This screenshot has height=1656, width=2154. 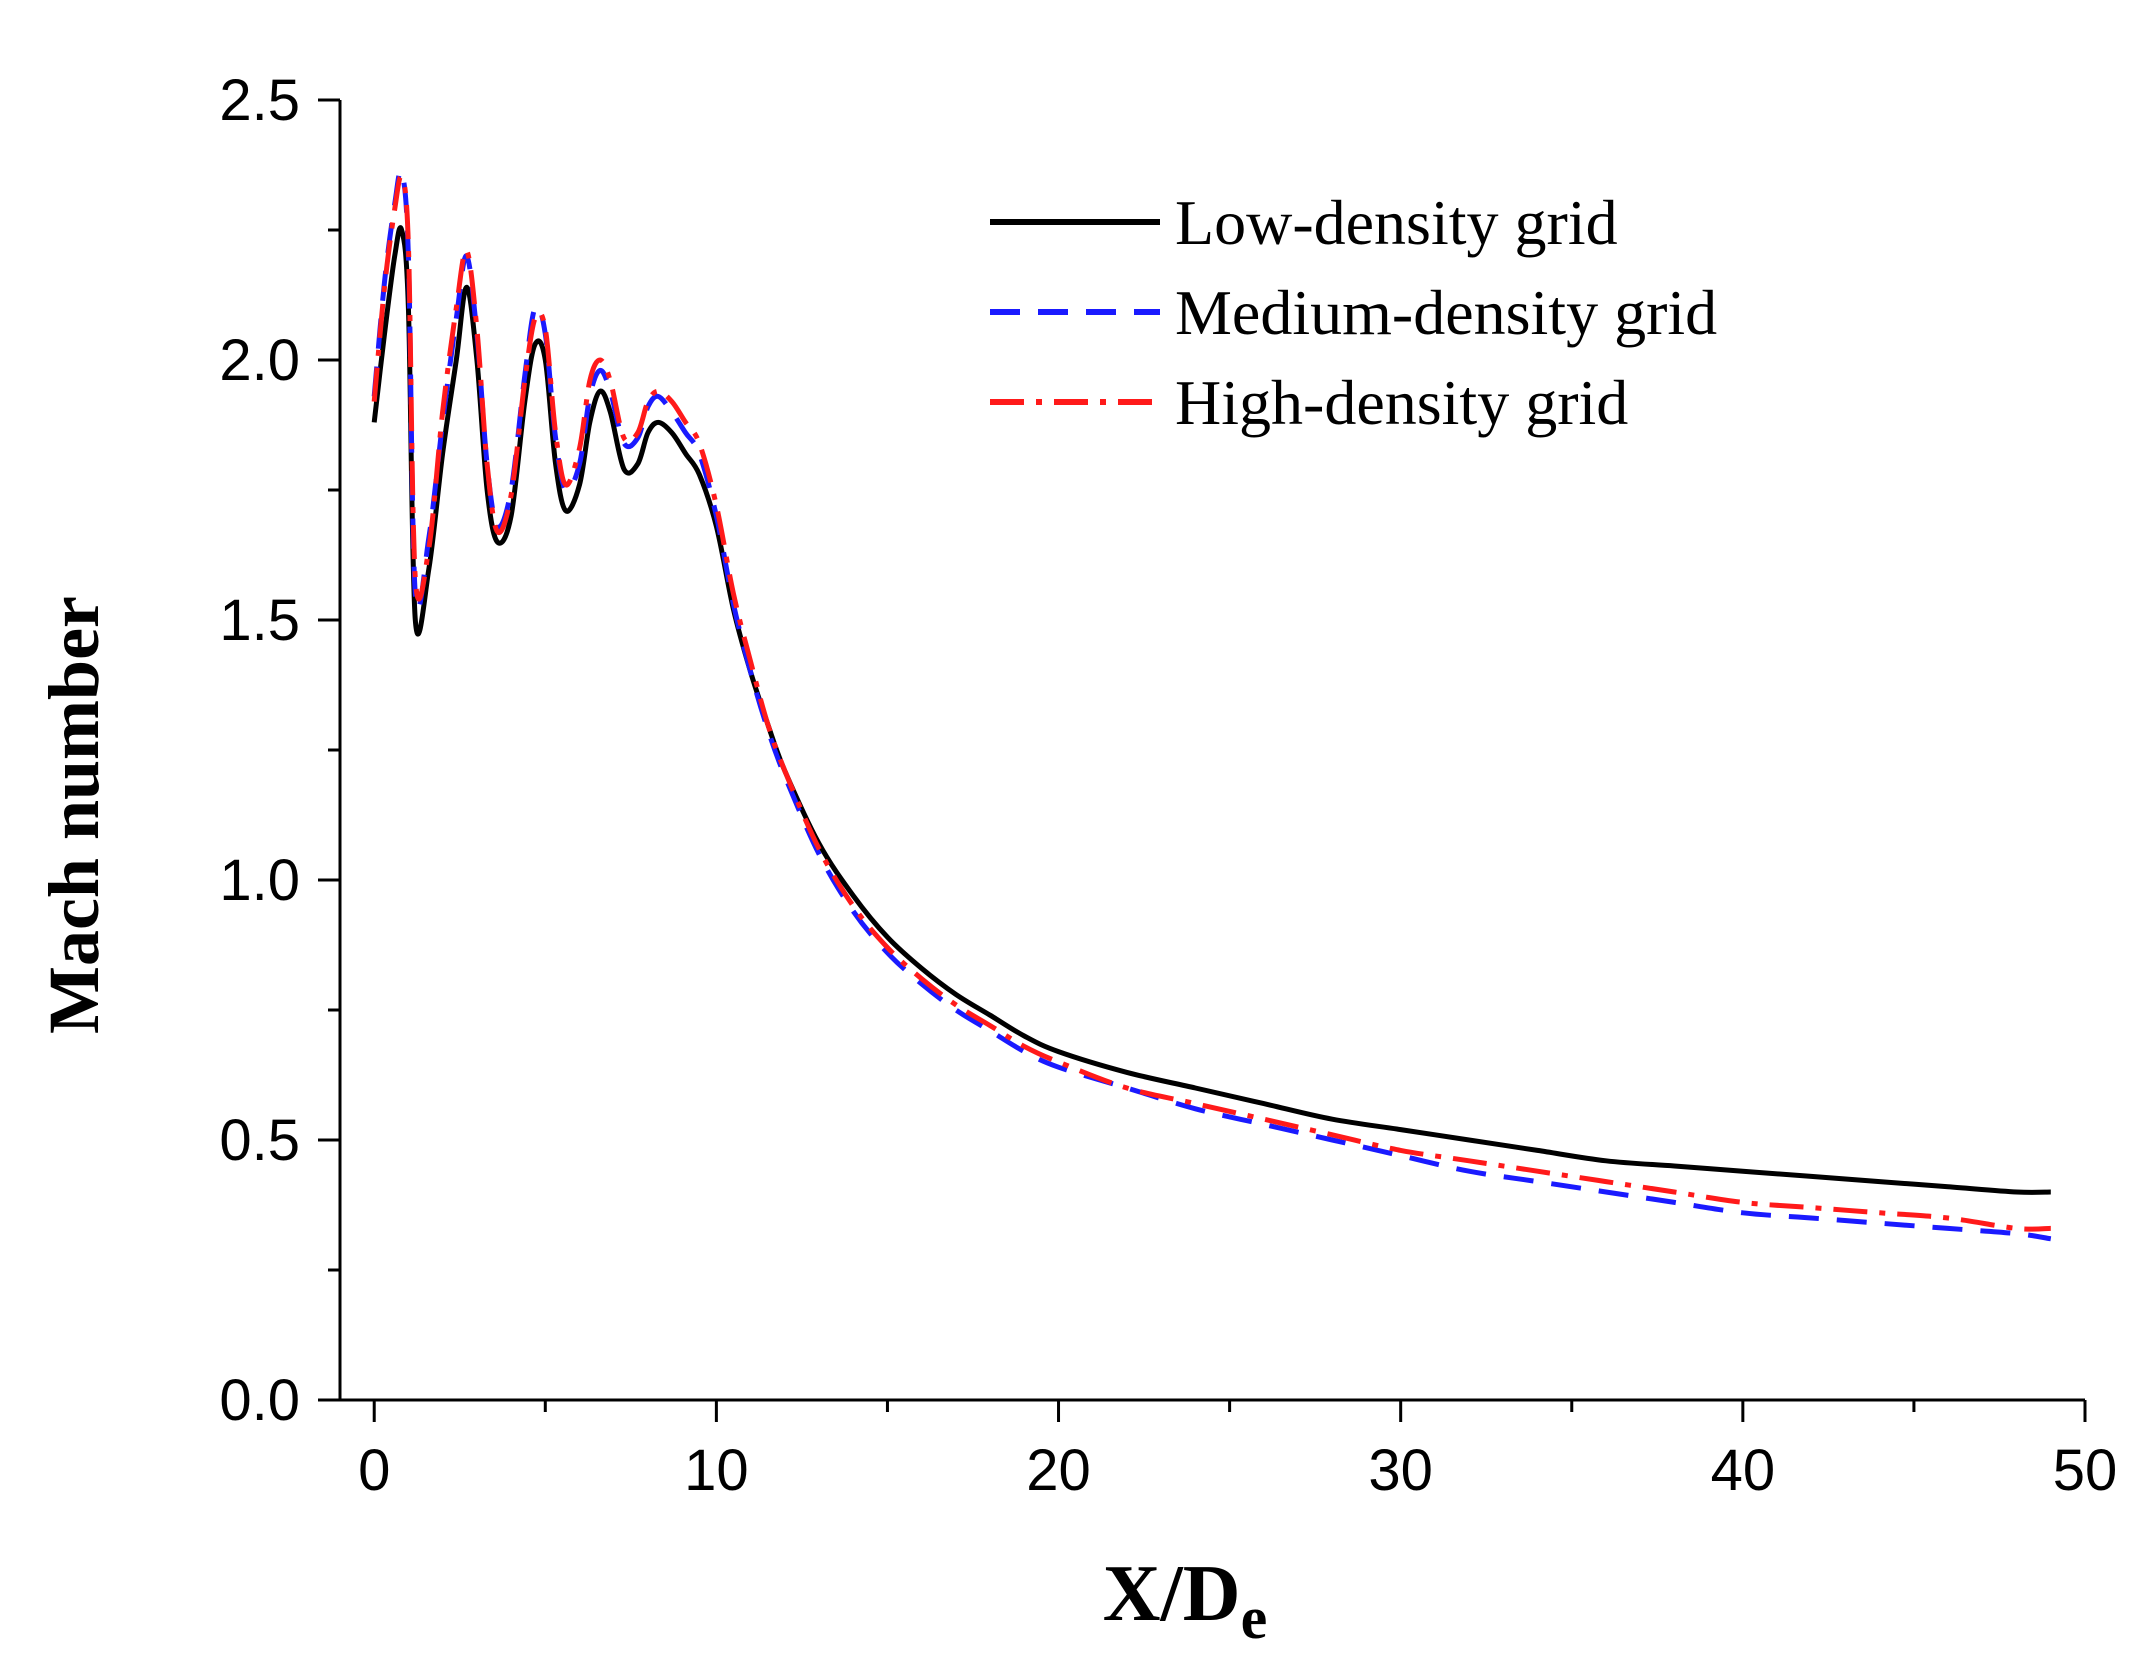 I want to click on x-axis-title: X/De, so click(x=1185, y=1600).